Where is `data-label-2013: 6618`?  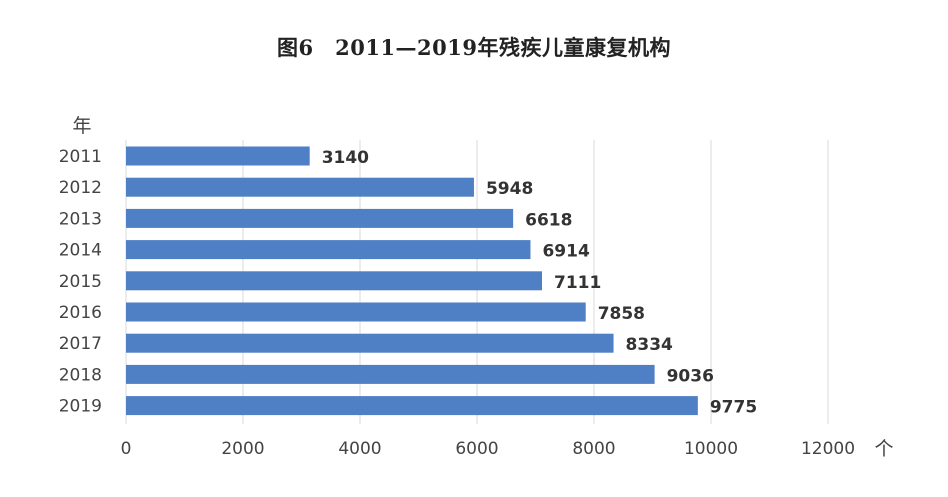 data-label-2013: 6618 is located at coordinates (548, 220).